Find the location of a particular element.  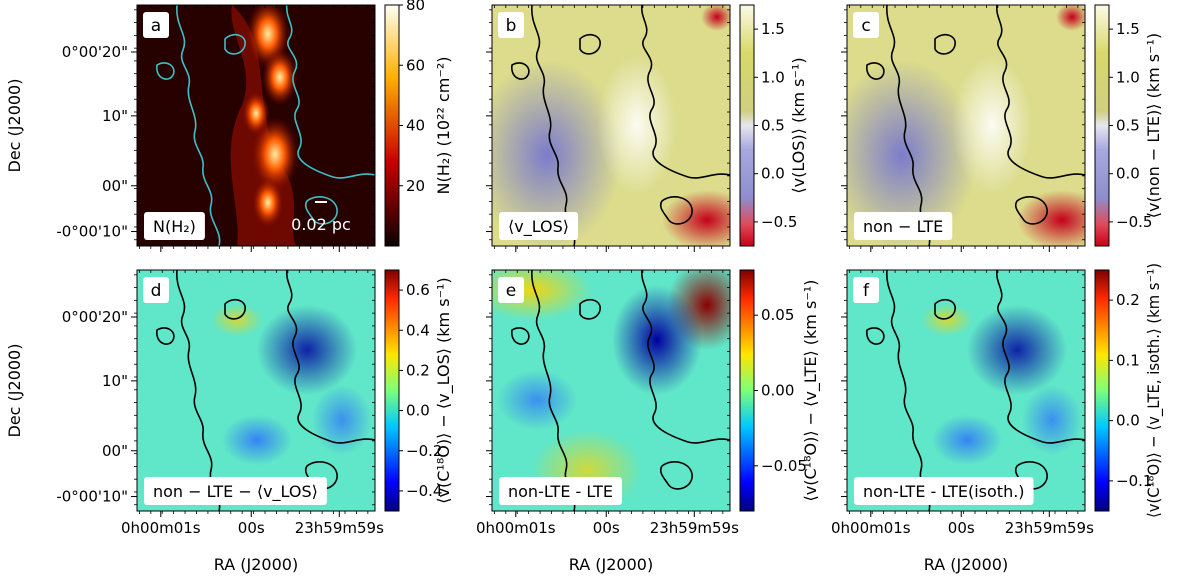

inset-label: non-LTE - LTE(isoth.) is located at coordinates (944, 491).